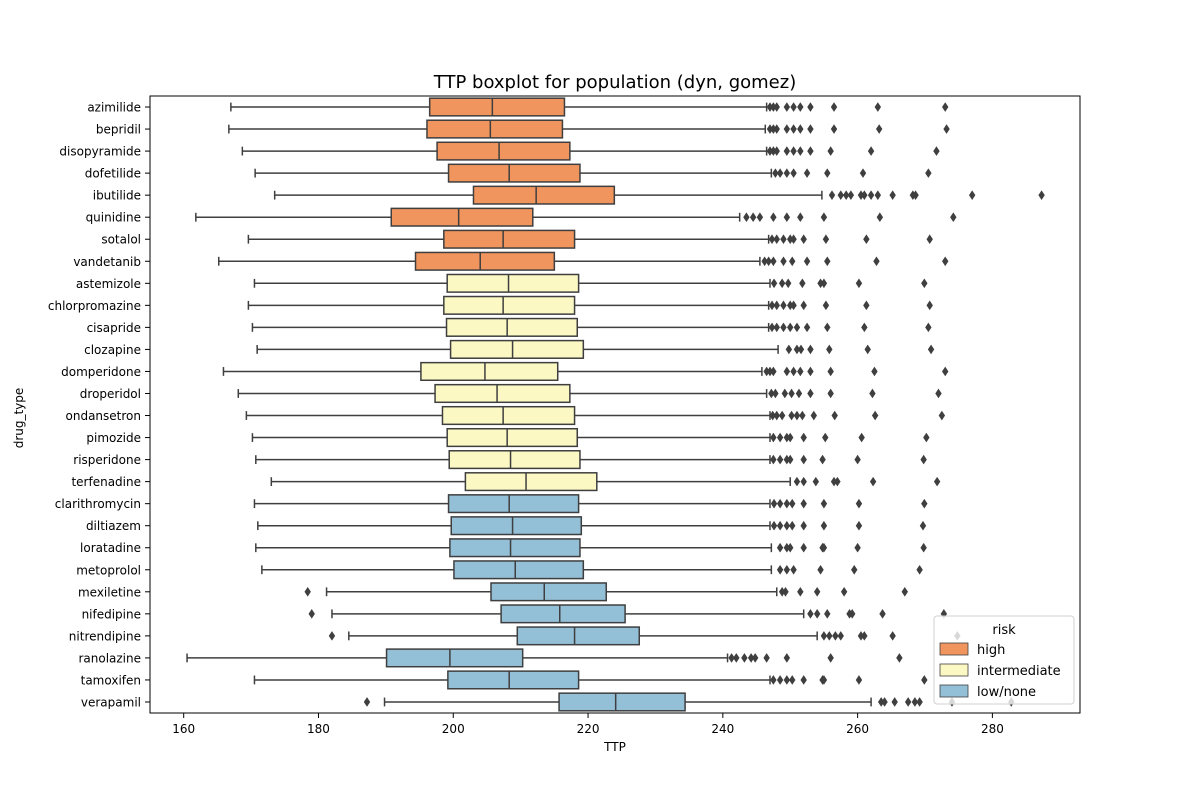 Image resolution: width=1200 pixels, height=804 pixels. Describe the element at coordinates (94, 306) in the screenshot. I see `y-tick-label-chlorpromazine: chlorpromazine` at that location.